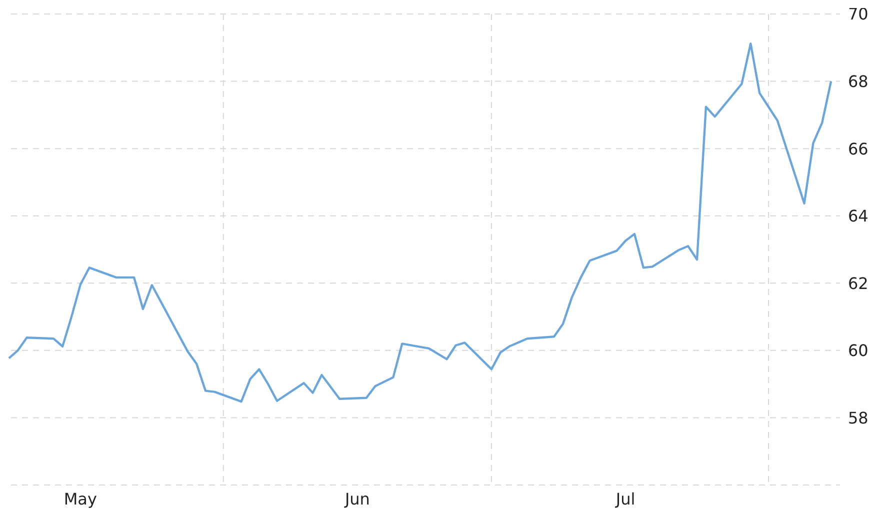 Image resolution: width=892 pixels, height=525 pixels. What do you see at coordinates (858, 81) in the screenshot?
I see `y-tick-label: 68` at bounding box center [858, 81].